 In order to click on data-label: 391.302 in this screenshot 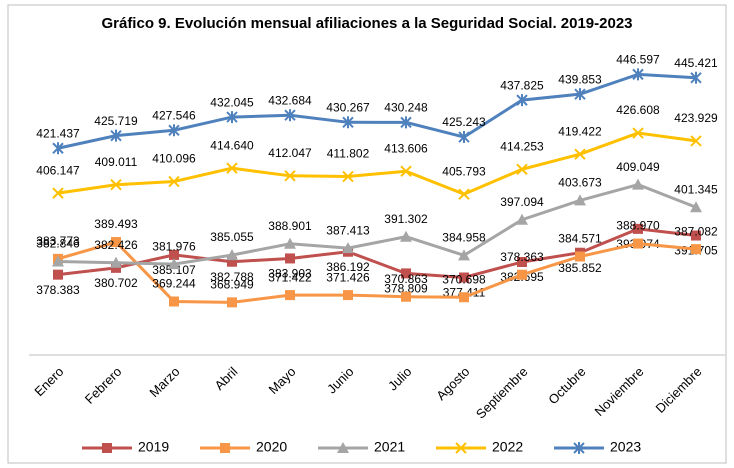, I will do `click(406, 219)`.